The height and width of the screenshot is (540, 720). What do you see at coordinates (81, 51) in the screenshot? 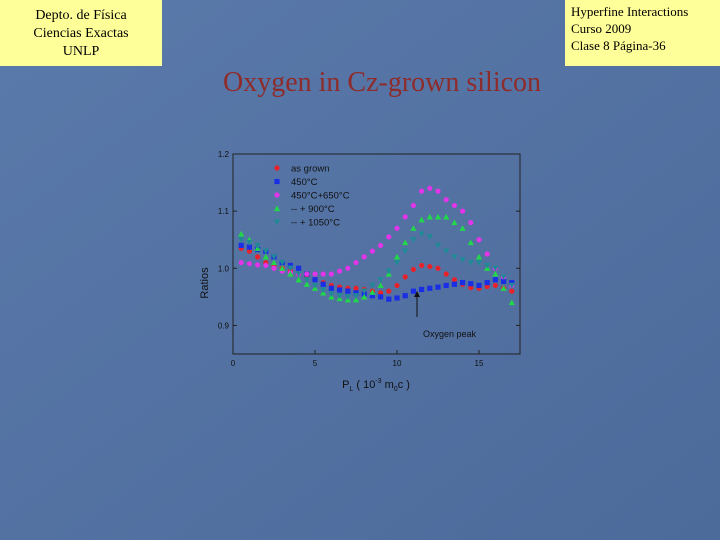
I see `left-box-line: UNLP` at bounding box center [81, 51].